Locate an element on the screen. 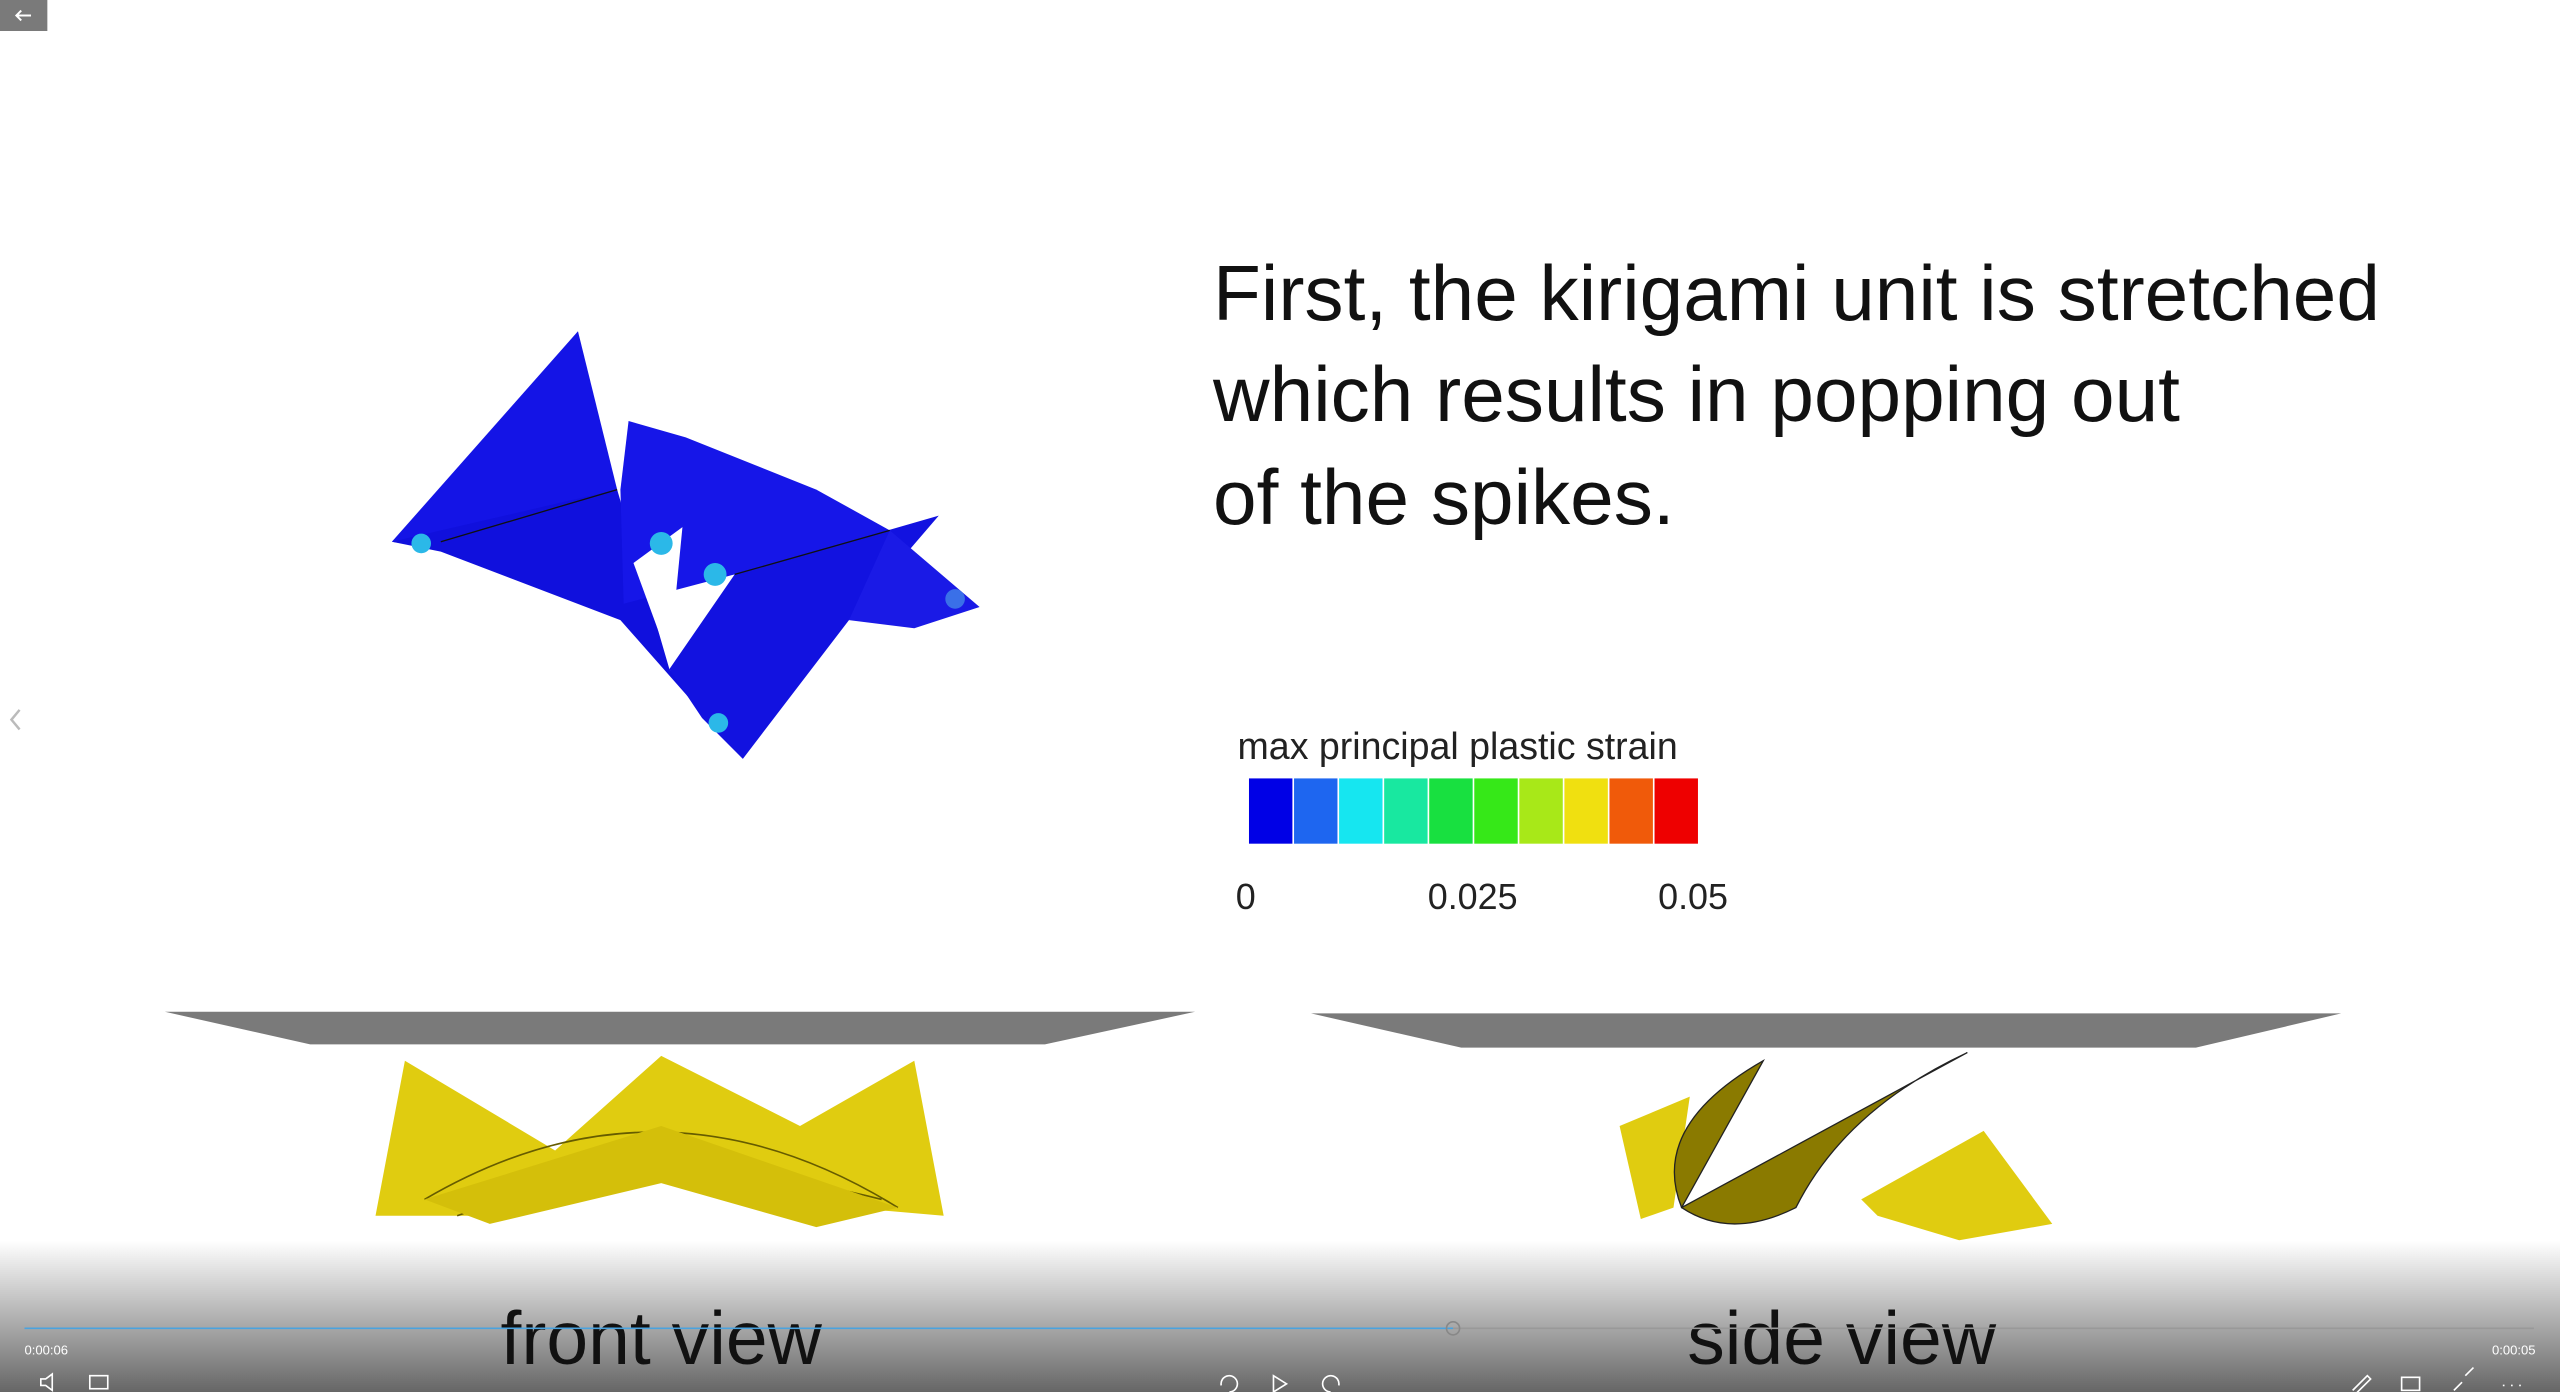 The height and width of the screenshot is (1392, 2560). prev-arrow is located at coordinates (15, 720).